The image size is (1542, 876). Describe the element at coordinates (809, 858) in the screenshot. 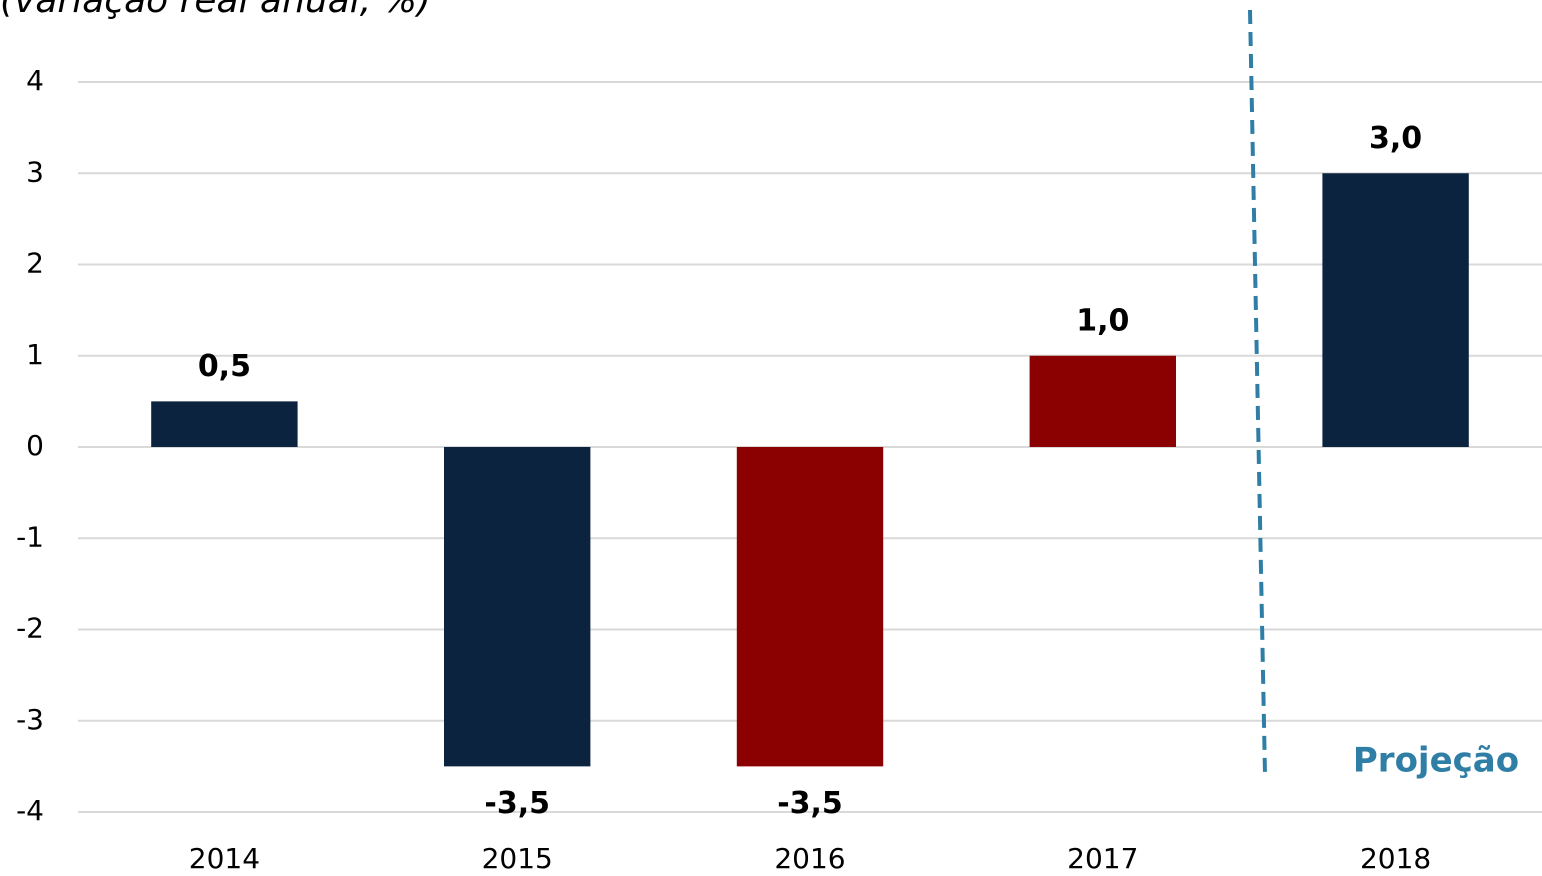

I see `x-tick-label: 2016` at that location.